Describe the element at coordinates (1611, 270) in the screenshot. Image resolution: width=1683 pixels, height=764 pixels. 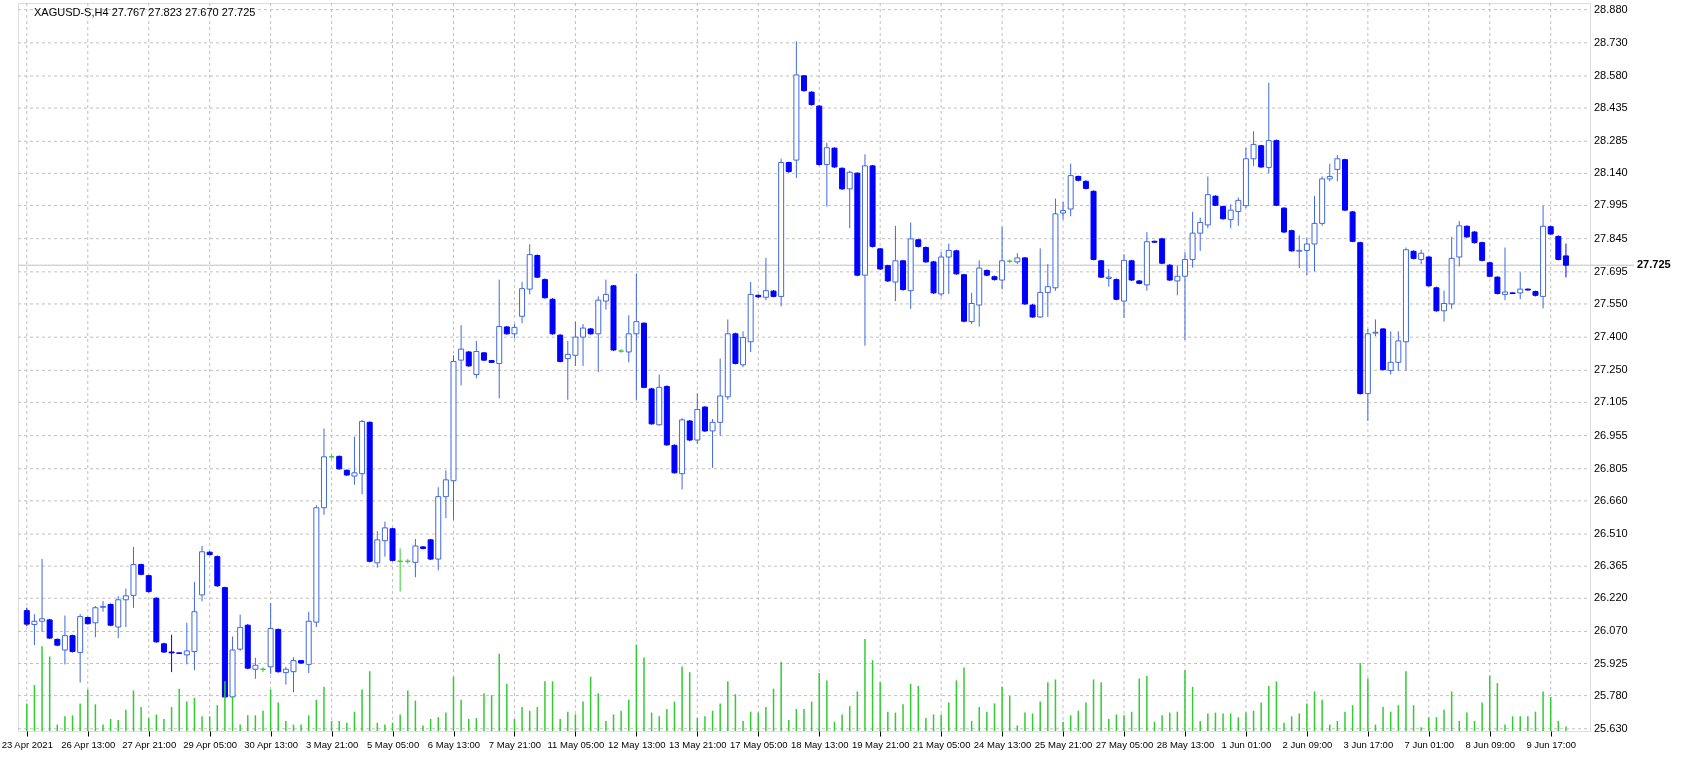
I see `y-tick-label: 27.695` at that location.